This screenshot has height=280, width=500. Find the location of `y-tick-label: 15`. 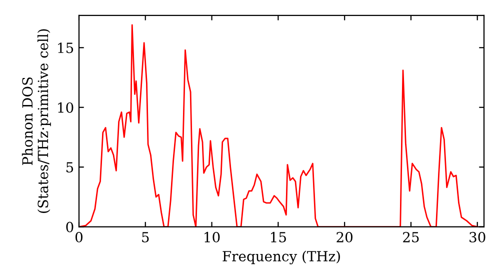

y-tick-label: 15 is located at coordinates (66, 48).